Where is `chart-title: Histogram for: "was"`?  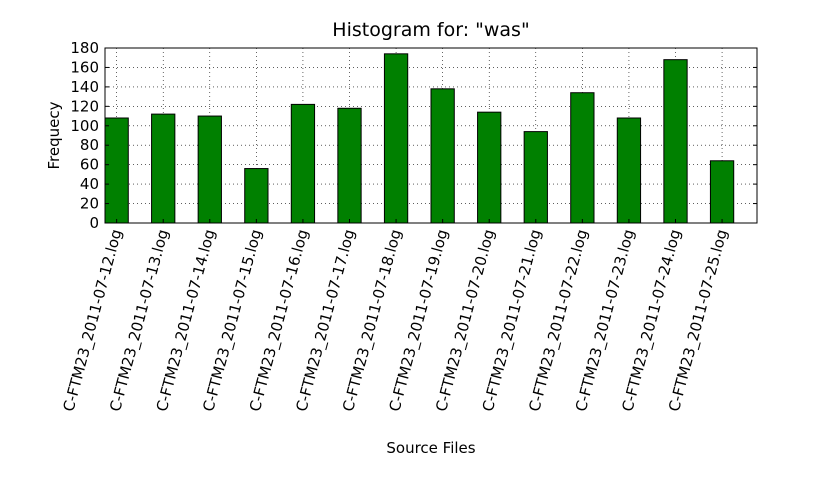
chart-title: Histogram for: "was" is located at coordinates (430, 30).